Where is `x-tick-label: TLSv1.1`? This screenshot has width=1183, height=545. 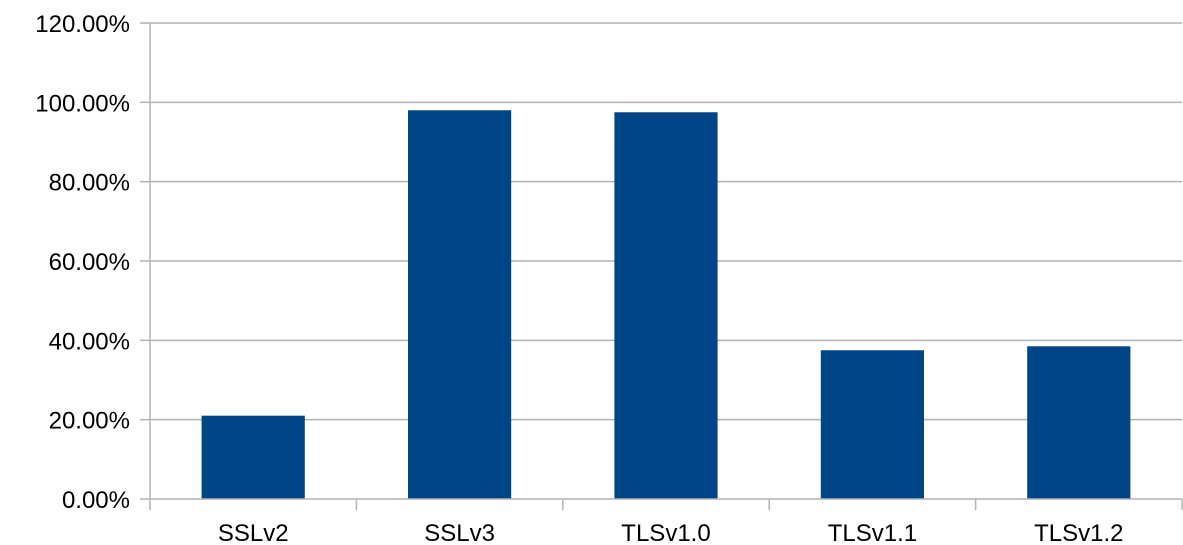 x-tick-label: TLSv1.1 is located at coordinates (872, 532).